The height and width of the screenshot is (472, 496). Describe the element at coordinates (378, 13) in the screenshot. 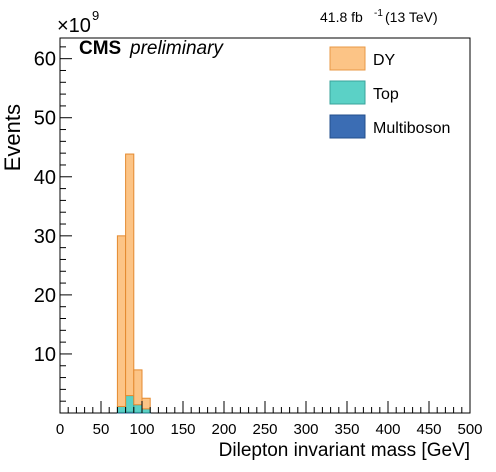

I see `lumi-exponent: -1` at that location.